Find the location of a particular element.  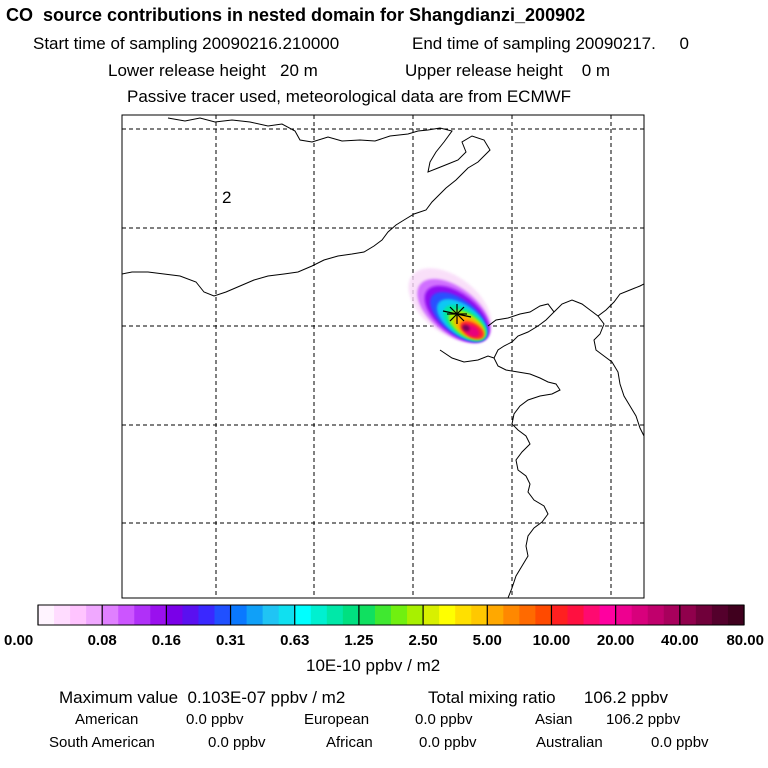

receptor-marker-icon is located at coordinates (457, 314).